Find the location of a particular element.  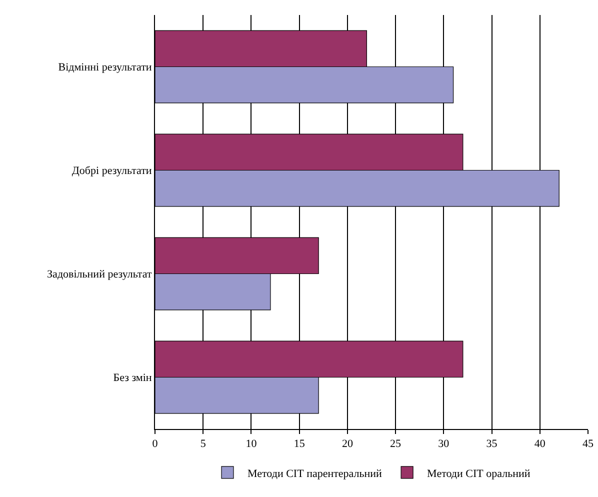

x-tick-label: 20 is located at coordinates (348, 444).